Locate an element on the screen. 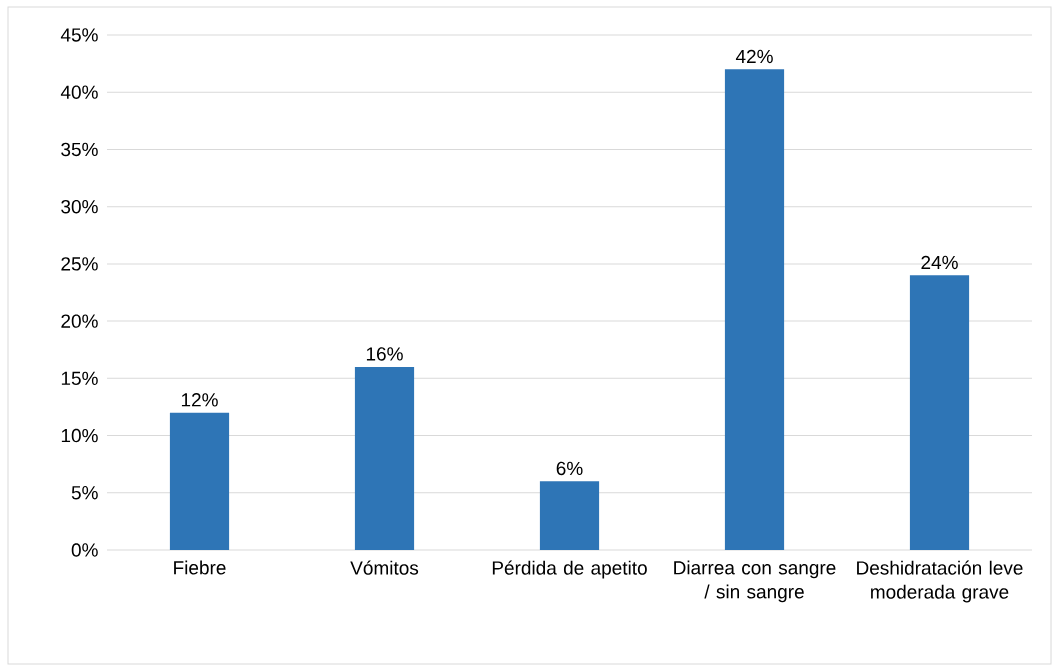  y-tick-label: 5% is located at coordinates (84, 493).